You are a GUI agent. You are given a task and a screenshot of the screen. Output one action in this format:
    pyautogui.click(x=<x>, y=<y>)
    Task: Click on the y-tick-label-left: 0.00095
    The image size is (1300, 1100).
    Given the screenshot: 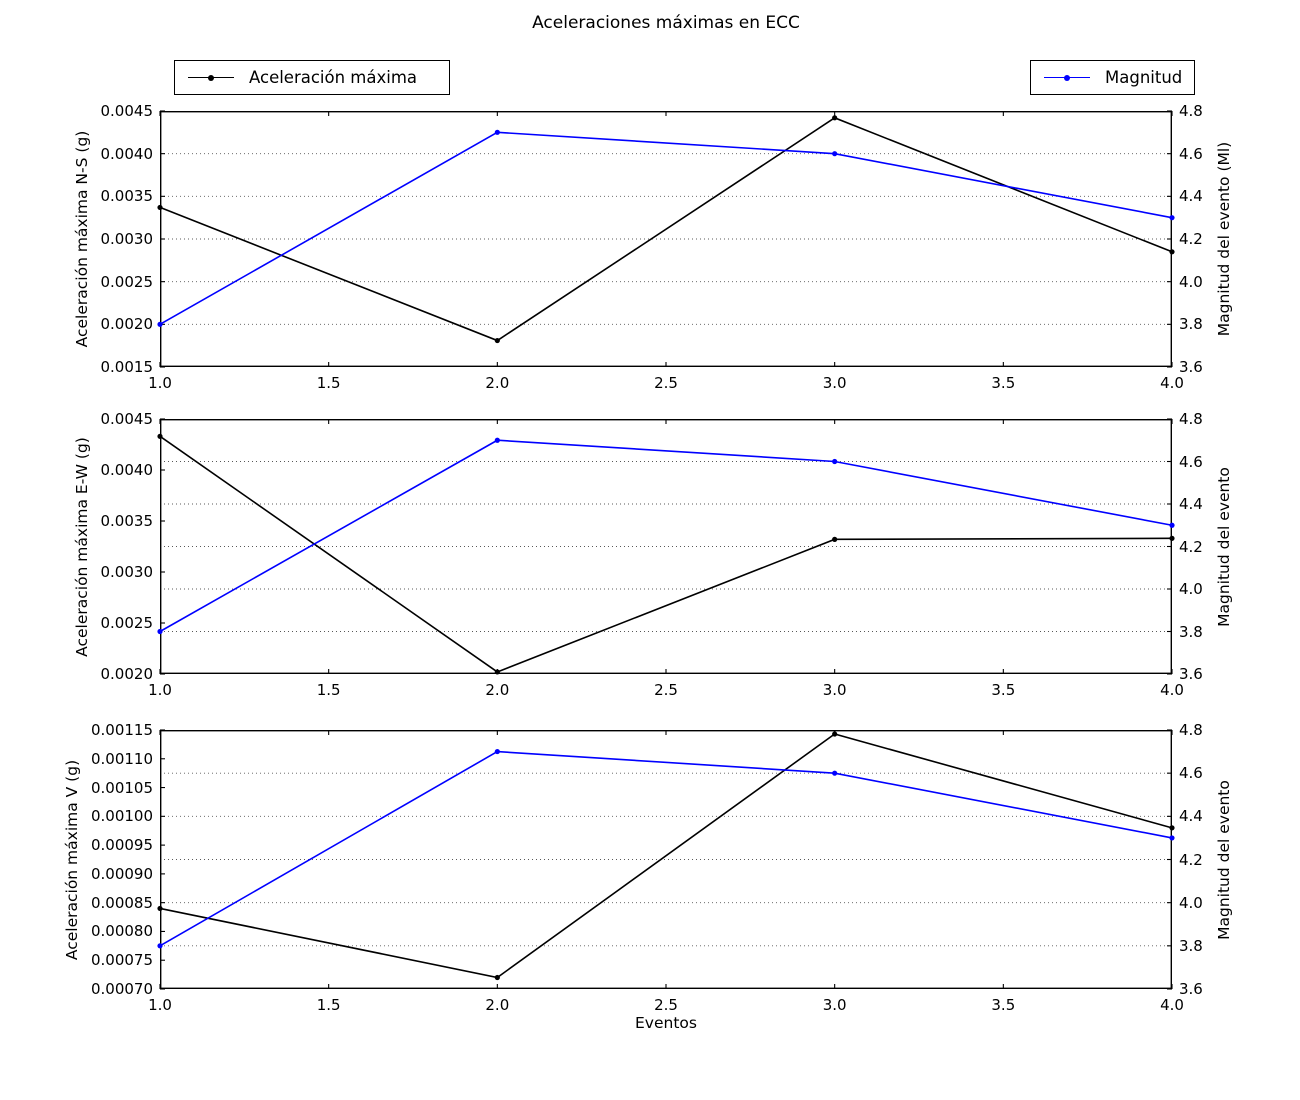 What is the action you would take?
    pyautogui.click(x=121, y=845)
    